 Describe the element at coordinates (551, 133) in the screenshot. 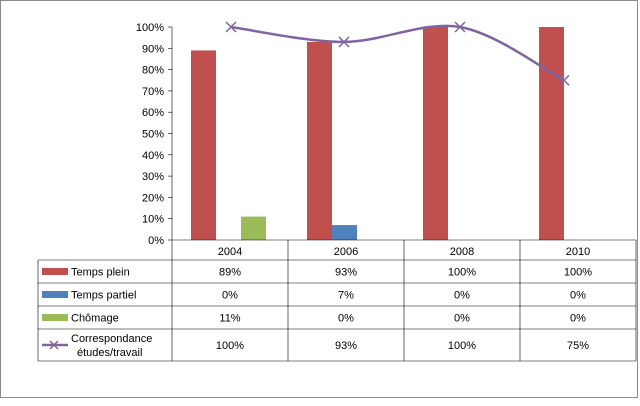

I see `bar-temps-plein-2010` at that location.